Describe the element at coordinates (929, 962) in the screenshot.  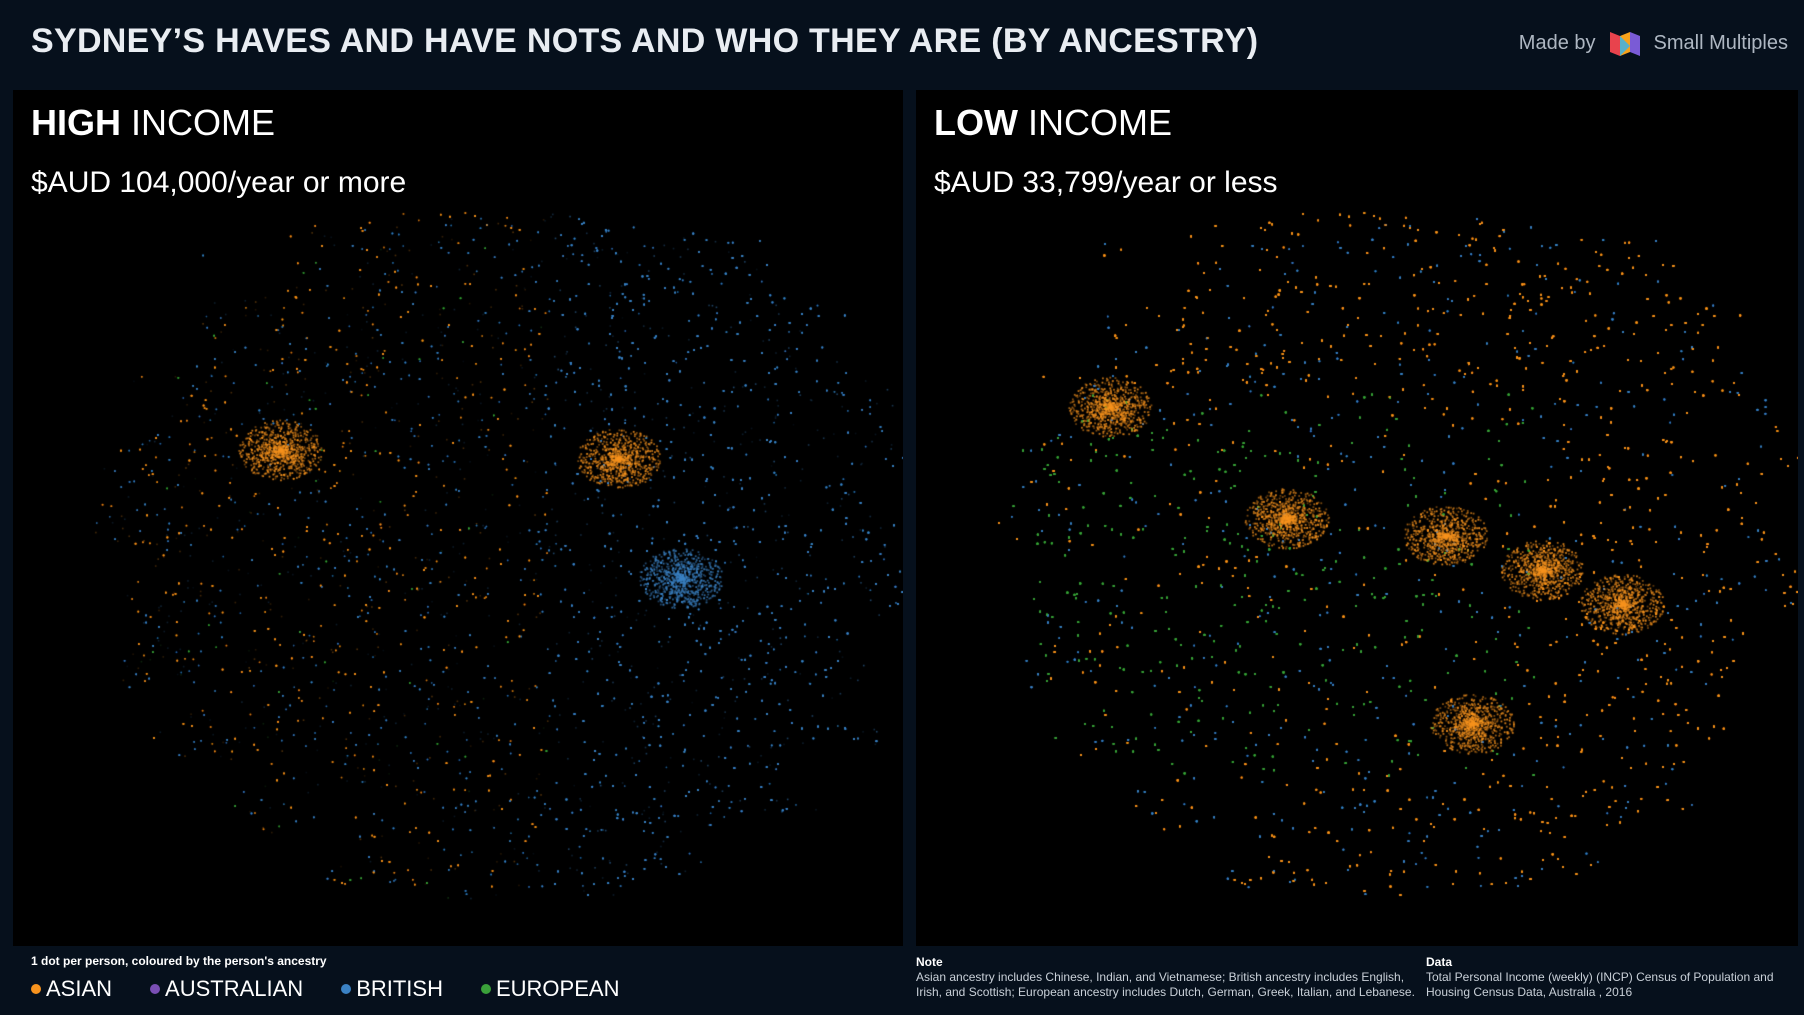
I see `note-heading: Note` at that location.